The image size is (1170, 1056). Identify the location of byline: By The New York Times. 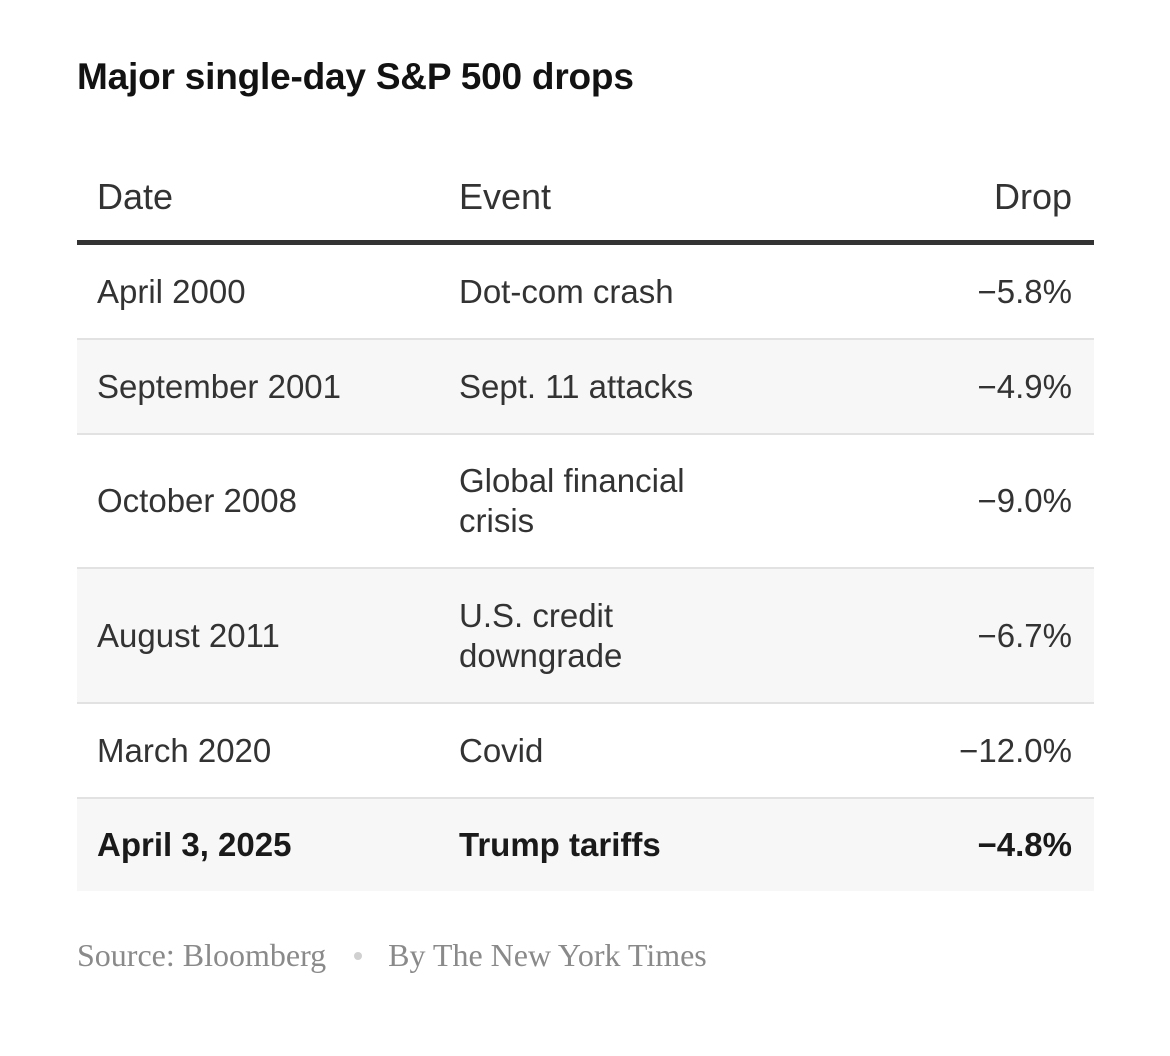
(547, 955).